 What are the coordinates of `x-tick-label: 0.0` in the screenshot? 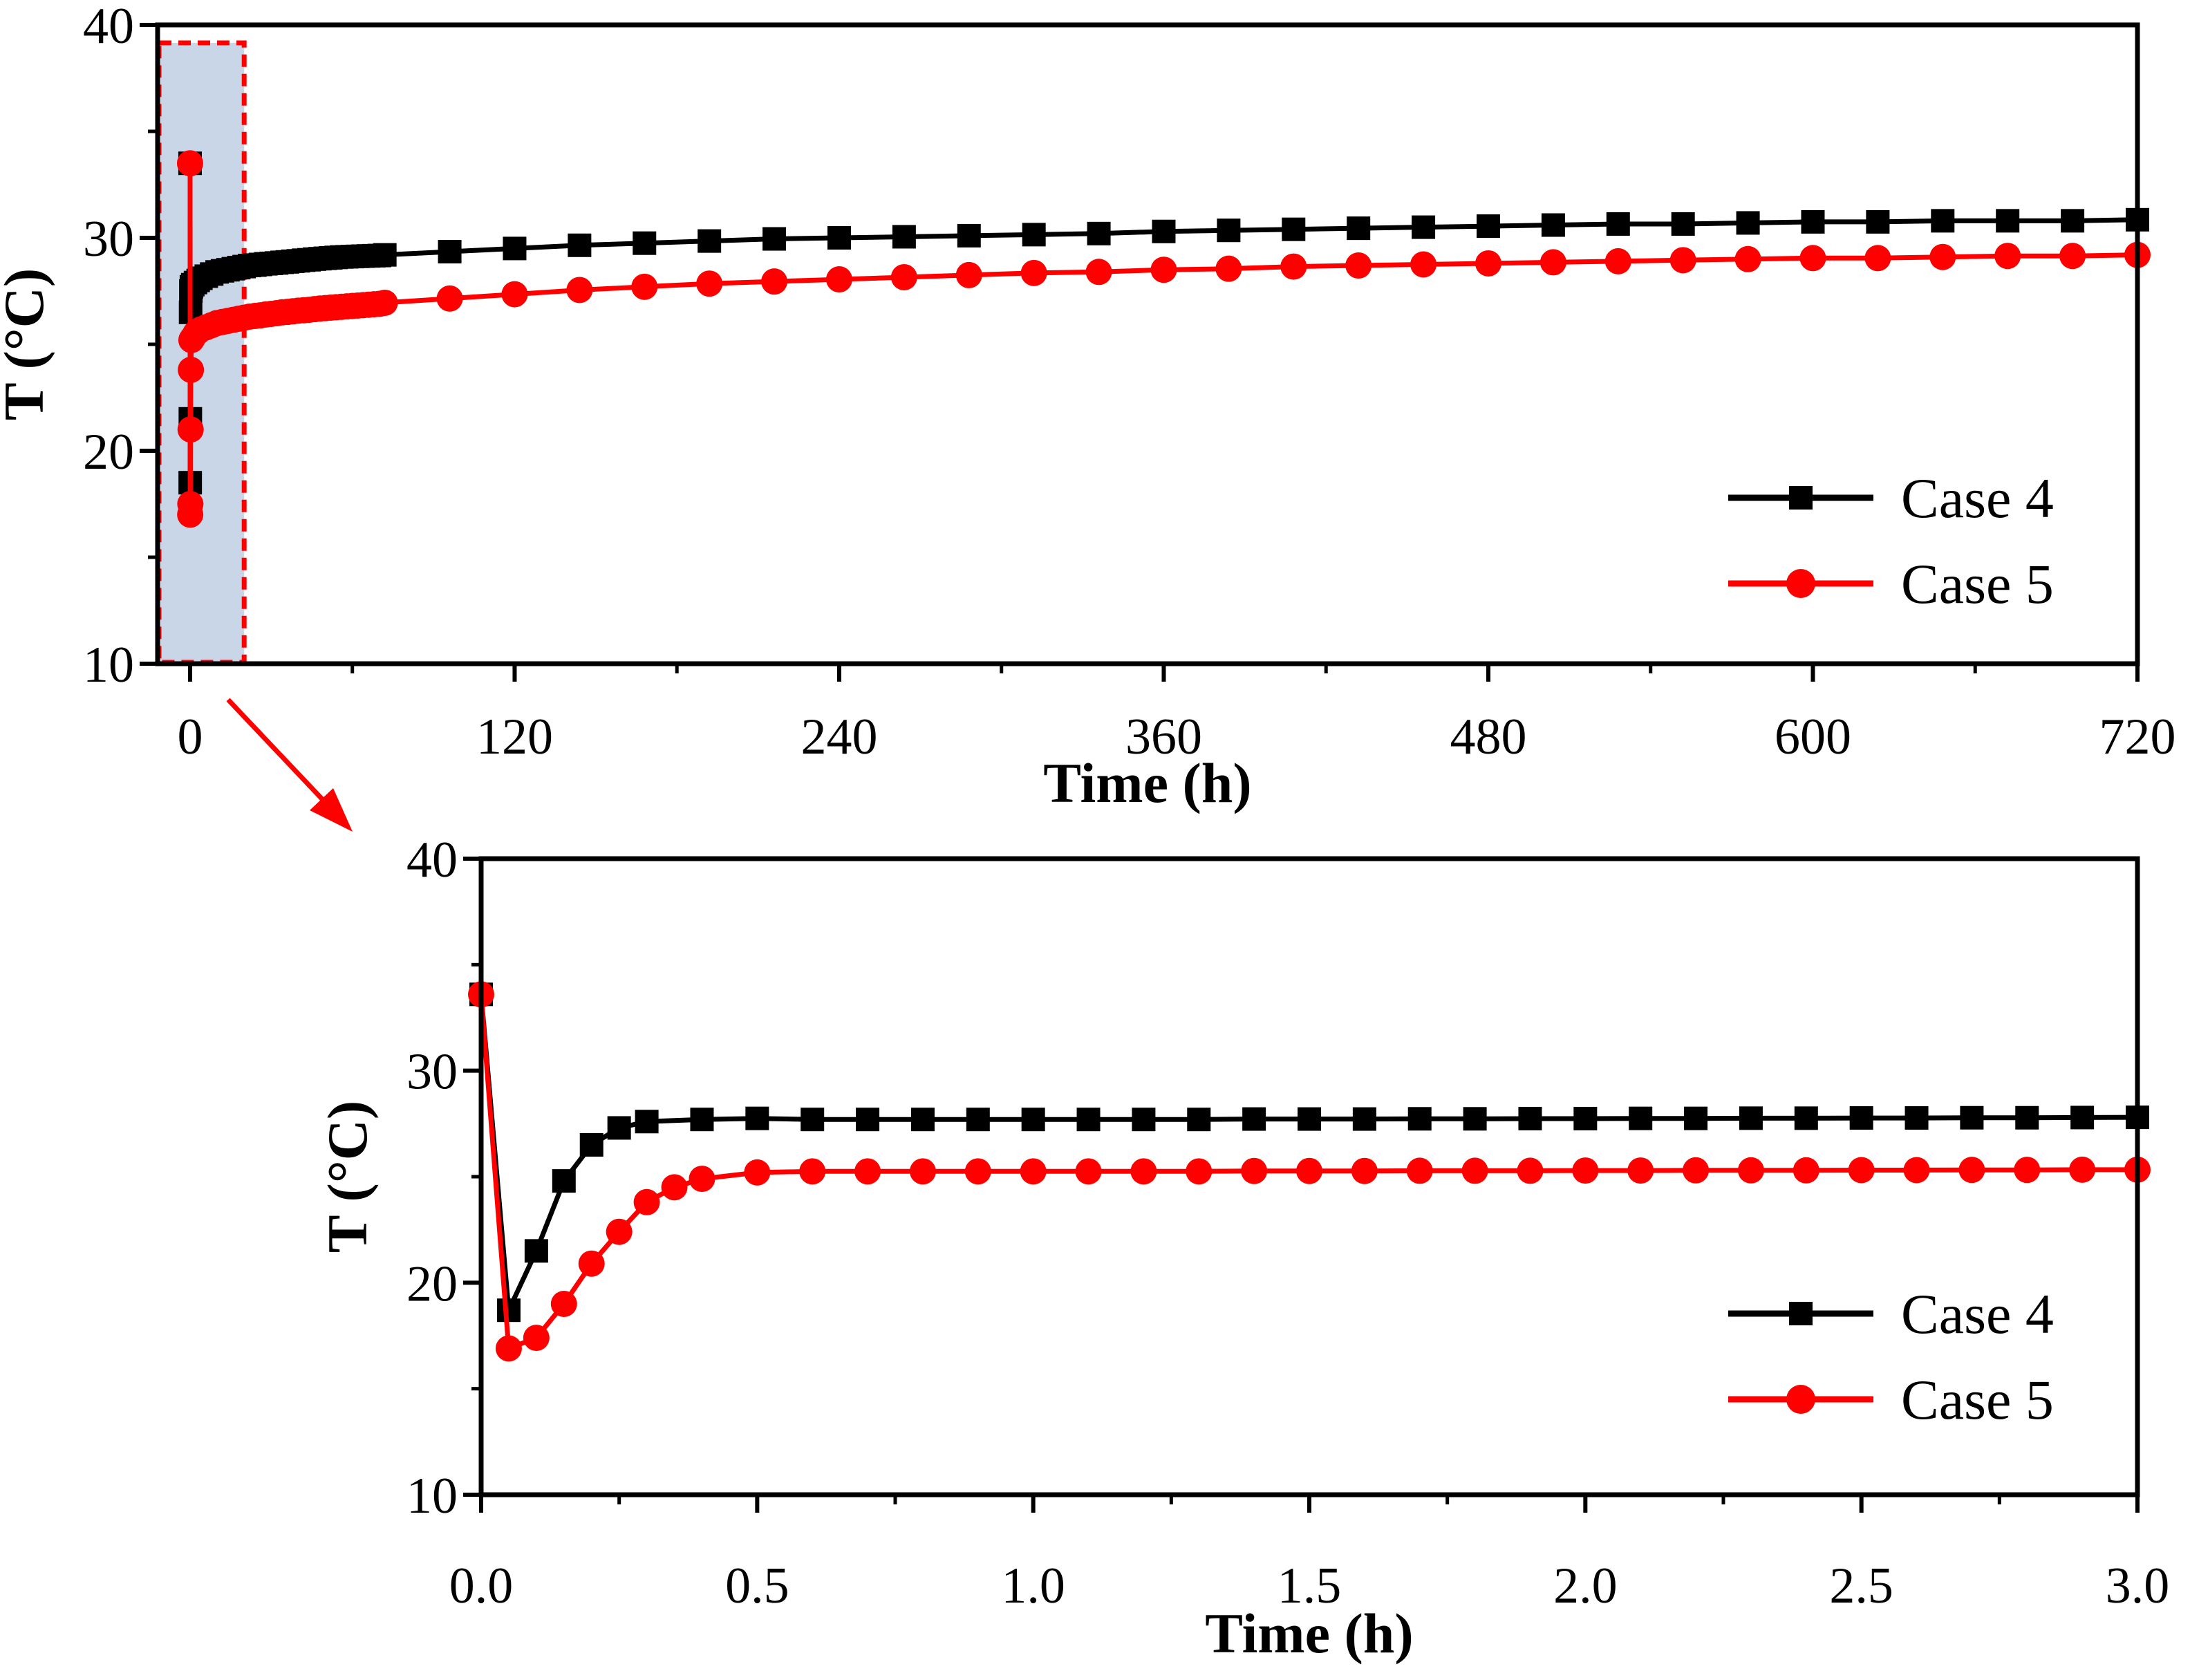 It's located at (482, 1586).